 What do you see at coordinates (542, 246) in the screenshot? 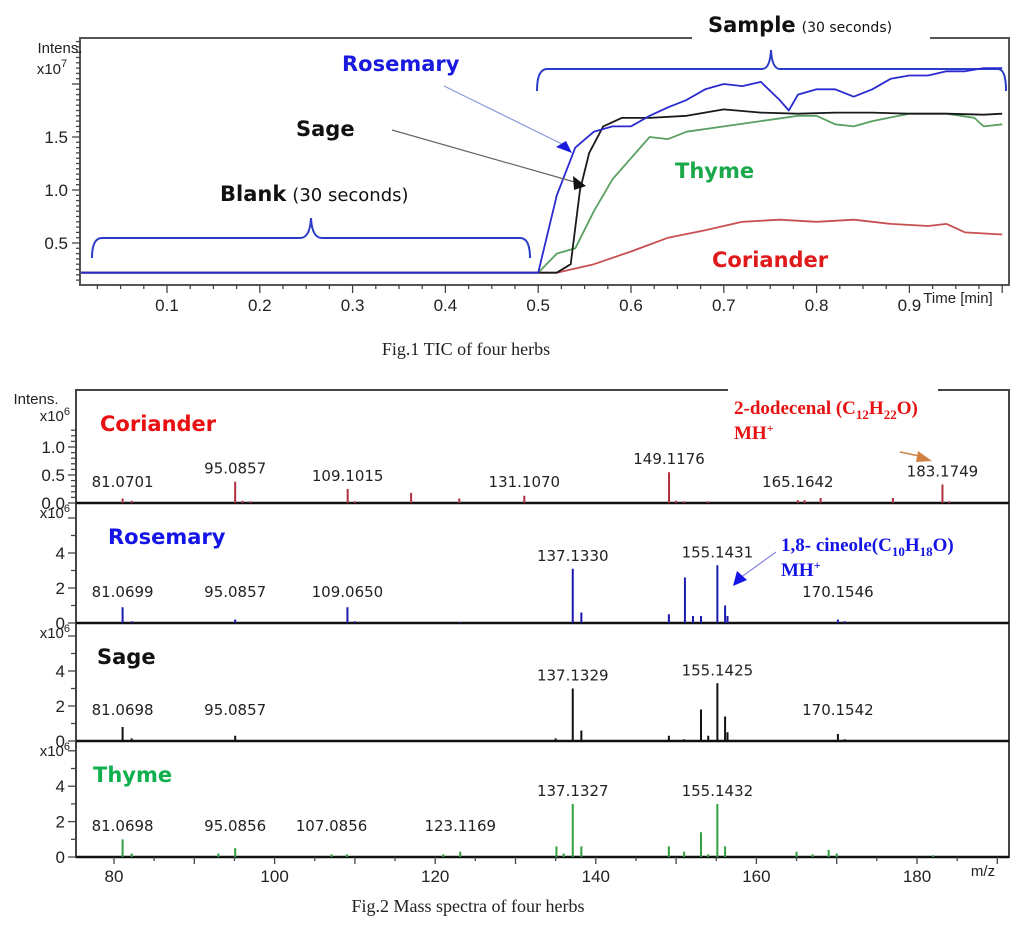
I see `tic-line-coriander` at bounding box center [542, 246].